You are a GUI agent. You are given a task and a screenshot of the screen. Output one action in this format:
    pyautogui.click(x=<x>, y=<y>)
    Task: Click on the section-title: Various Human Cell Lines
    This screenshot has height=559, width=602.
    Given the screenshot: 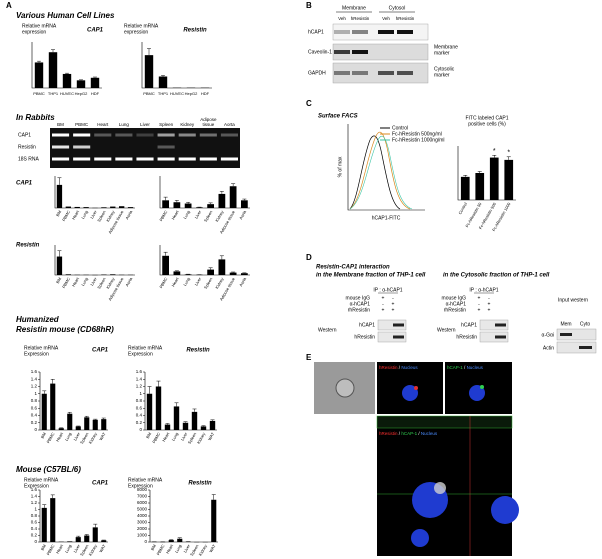 What is the action you would take?
    pyautogui.click(x=65, y=15)
    